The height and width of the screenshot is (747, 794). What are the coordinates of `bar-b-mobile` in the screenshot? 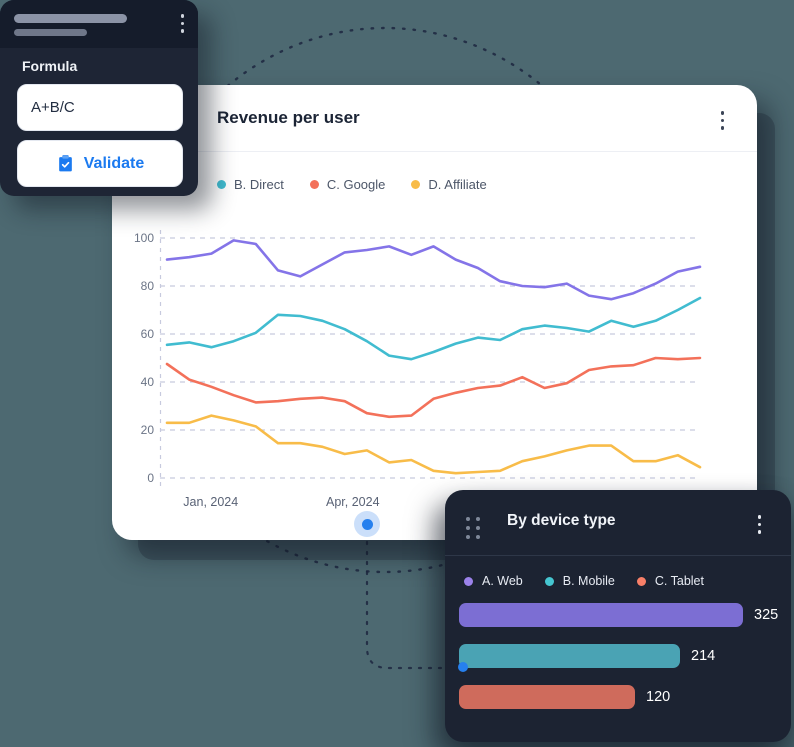 It's located at (569, 656).